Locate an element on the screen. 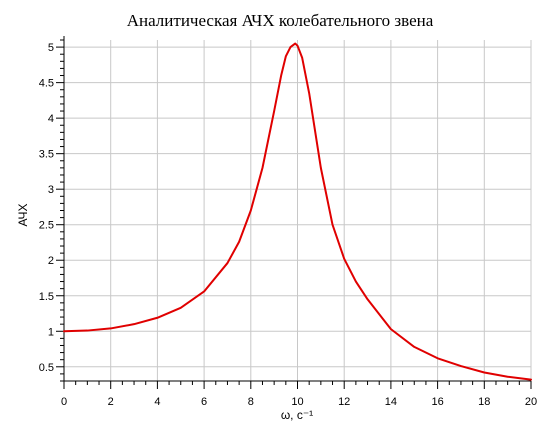  x-tick-label: 8 is located at coordinates (251, 402).